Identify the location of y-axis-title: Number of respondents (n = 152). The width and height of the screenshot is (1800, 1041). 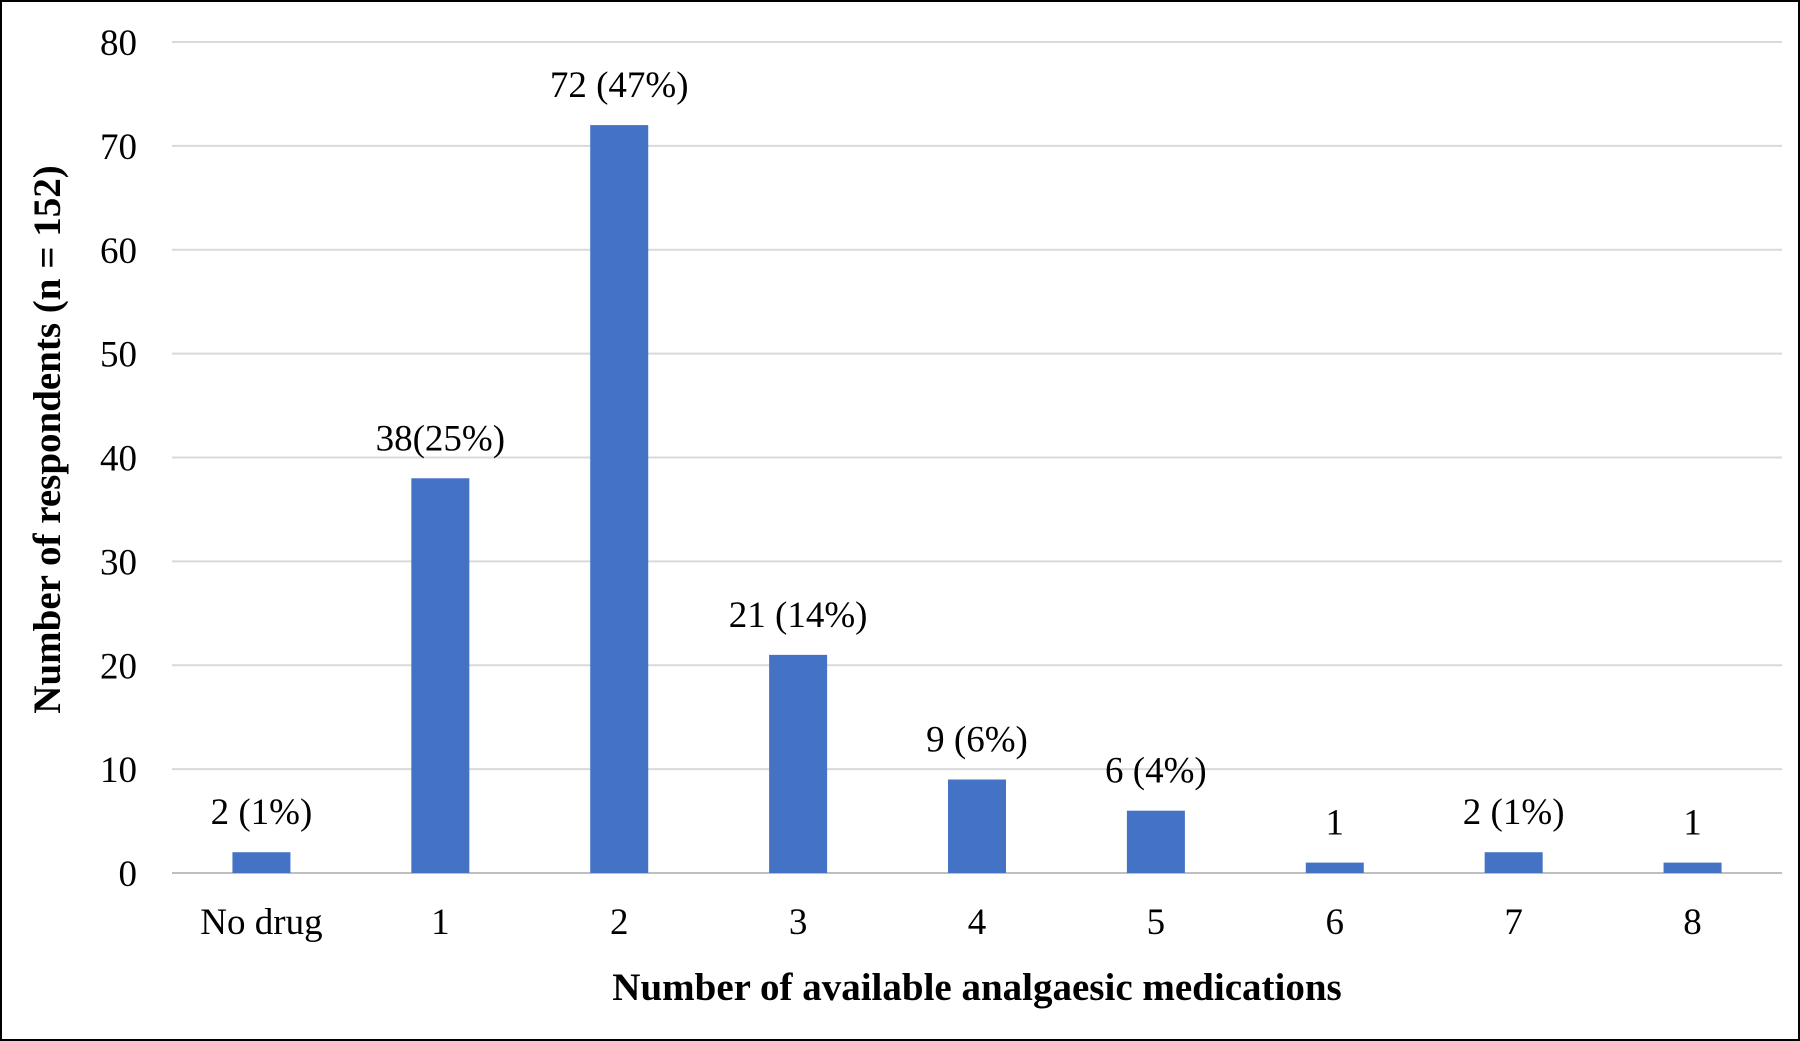
(47, 439).